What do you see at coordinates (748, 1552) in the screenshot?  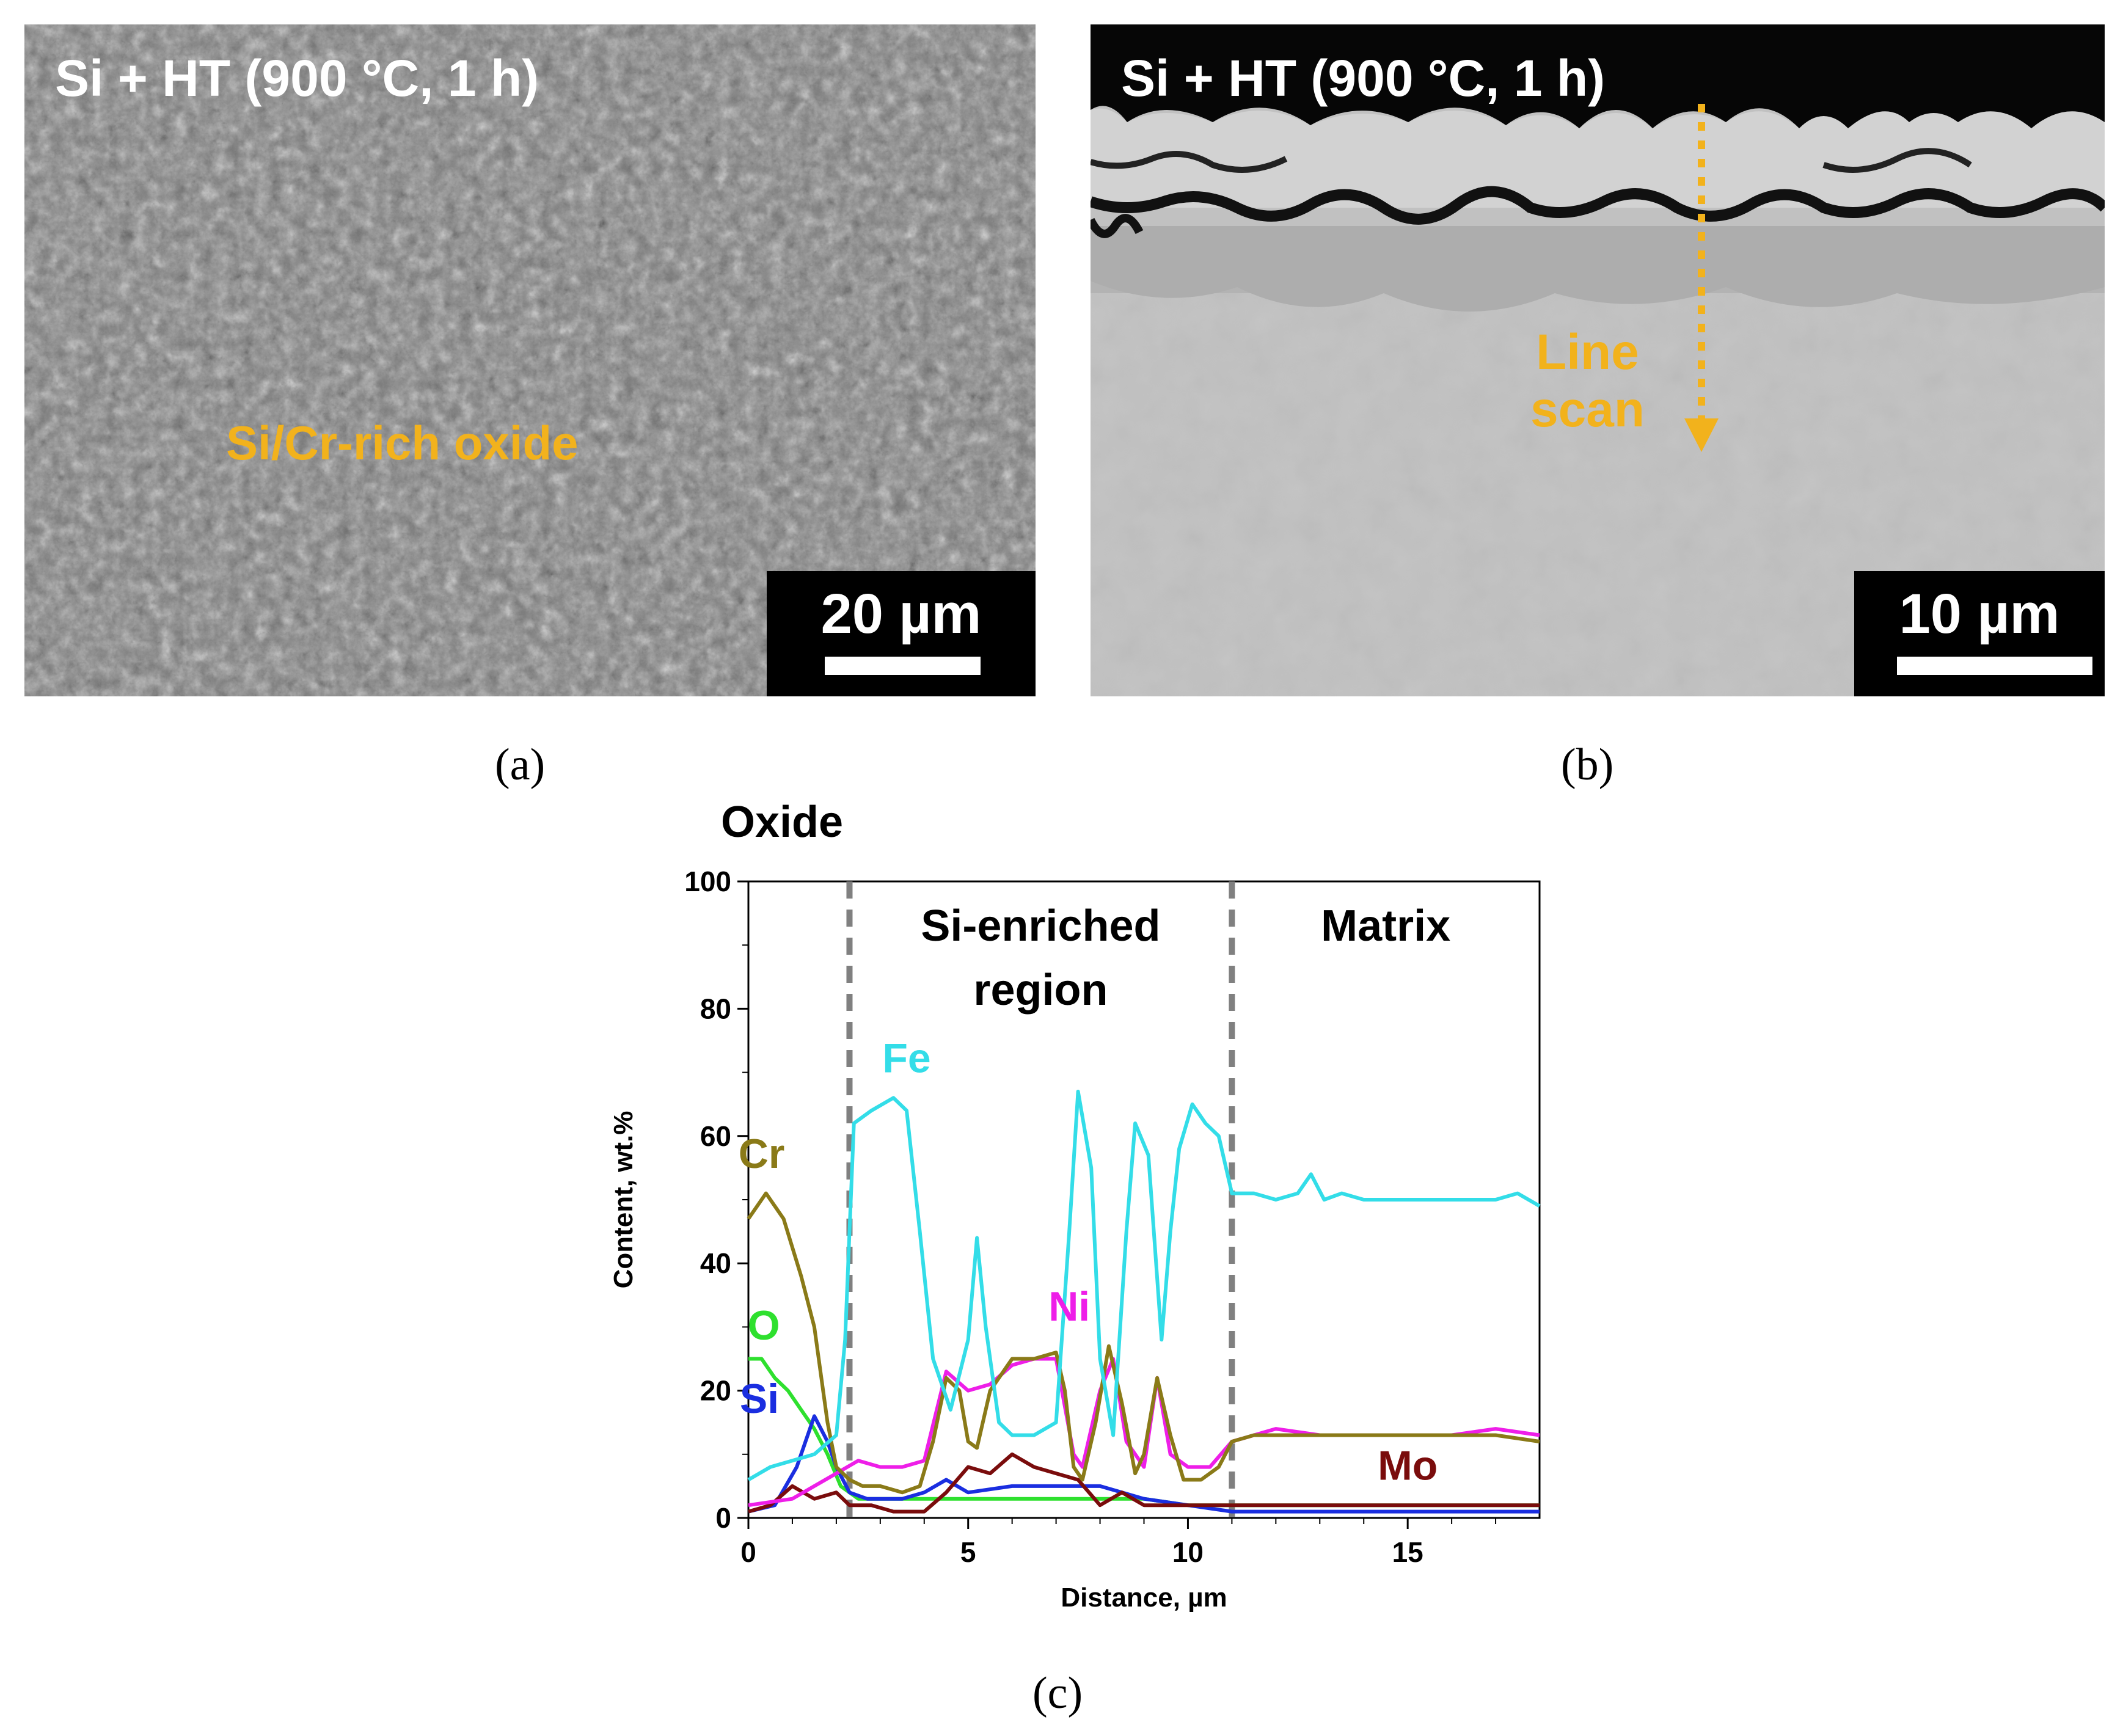 I see `x-tick-label: 0` at bounding box center [748, 1552].